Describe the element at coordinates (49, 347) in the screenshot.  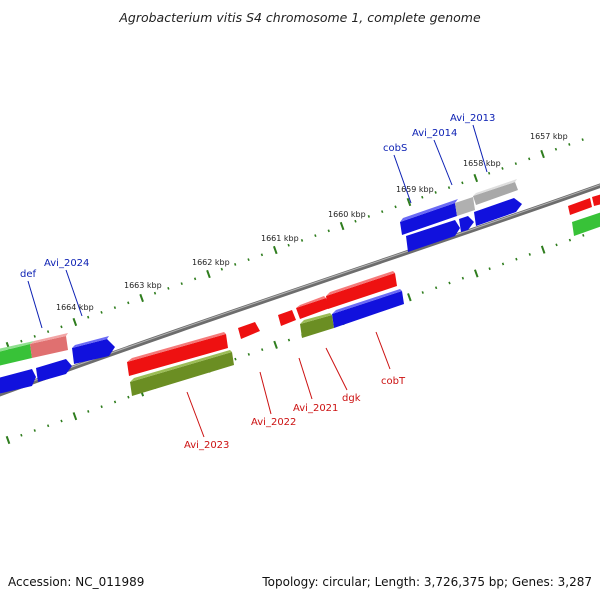
I see `gene-block-def` at that location.